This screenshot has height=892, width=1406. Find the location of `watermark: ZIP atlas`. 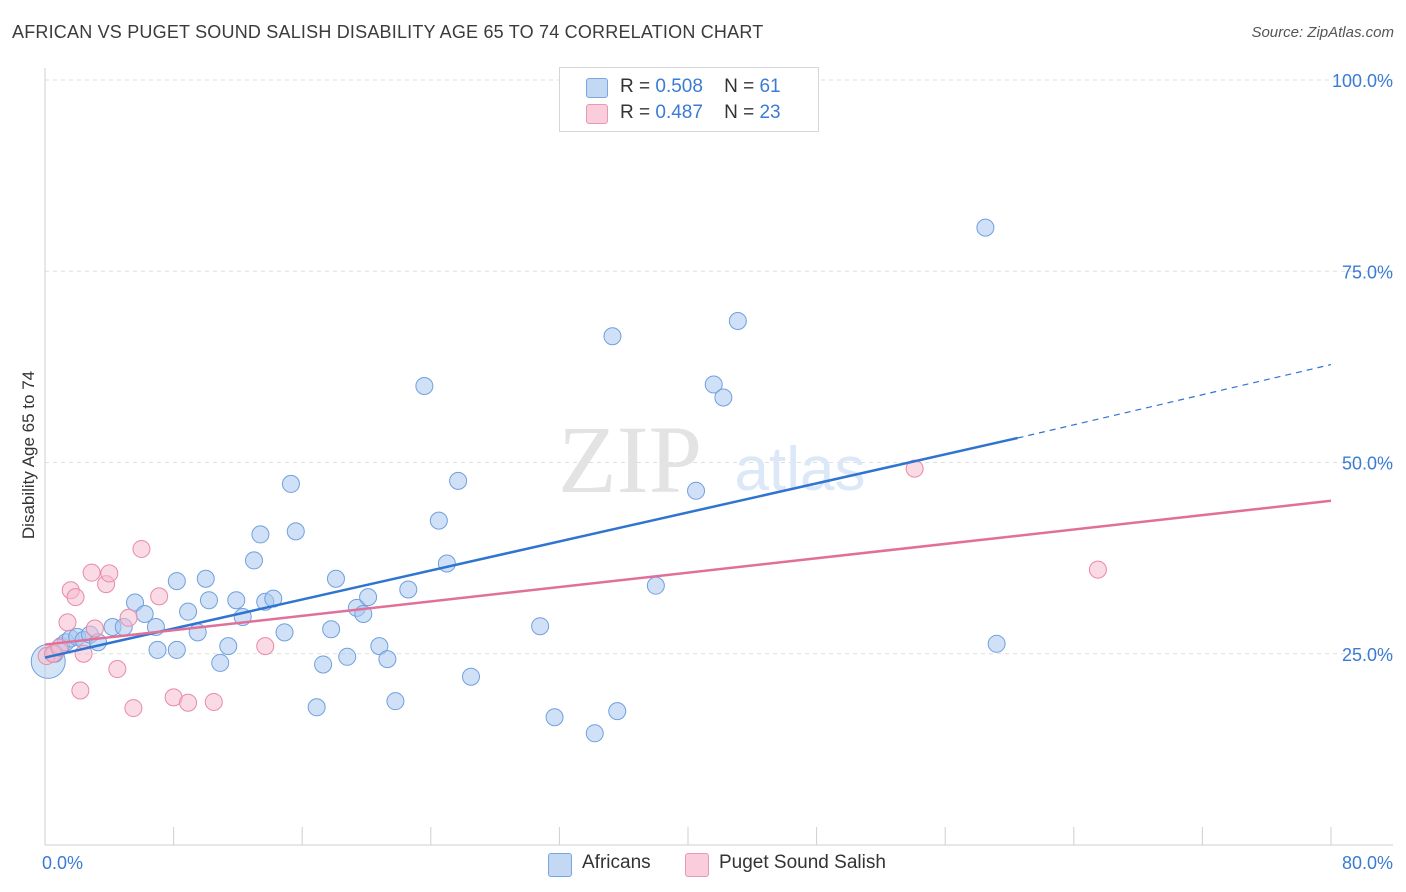

watermark: ZIP atlas is located at coordinates (711, 459).